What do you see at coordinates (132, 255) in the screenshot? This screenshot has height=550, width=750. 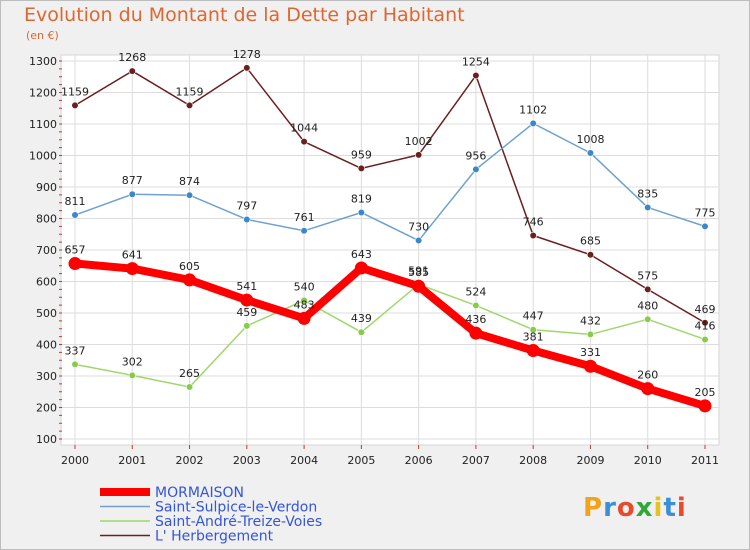 I see `data-label: 641` at bounding box center [132, 255].